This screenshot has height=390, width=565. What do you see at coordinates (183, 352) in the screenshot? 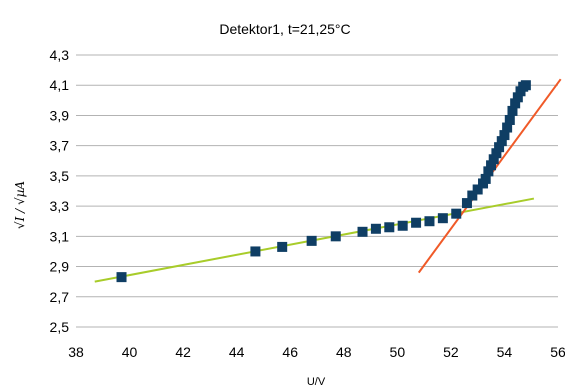
I see `x-tick-label: 42` at bounding box center [183, 352].